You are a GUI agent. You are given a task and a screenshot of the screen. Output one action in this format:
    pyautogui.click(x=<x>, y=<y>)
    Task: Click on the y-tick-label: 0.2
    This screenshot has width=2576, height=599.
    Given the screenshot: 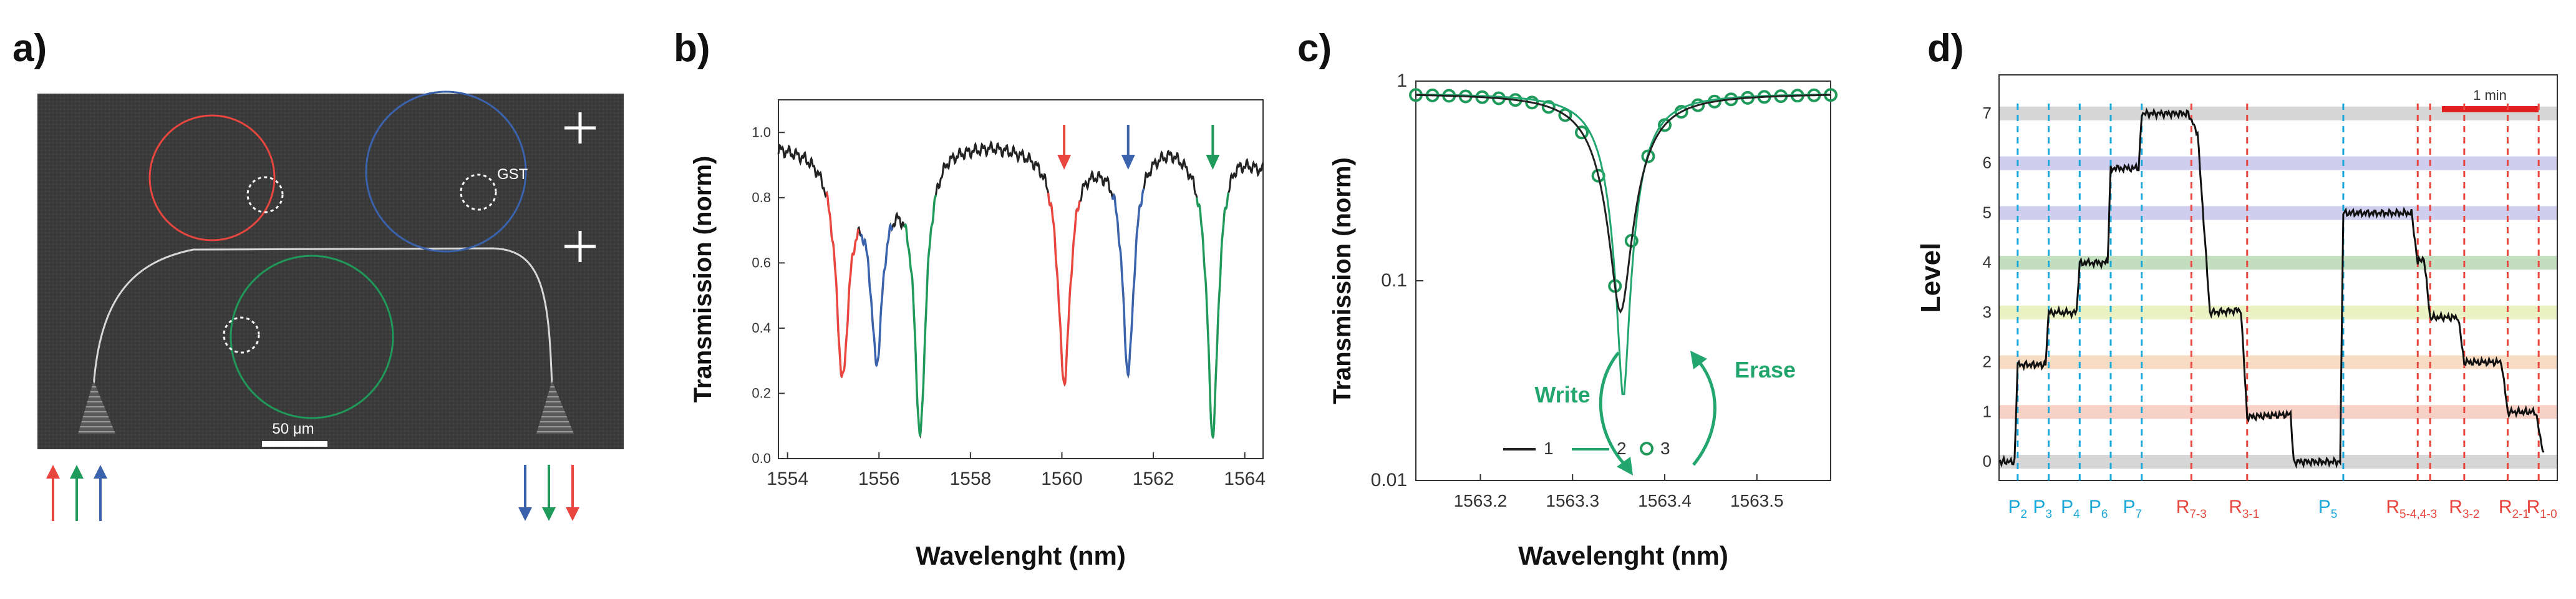 What is the action you would take?
    pyautogui.click(x=761, y=393)
    